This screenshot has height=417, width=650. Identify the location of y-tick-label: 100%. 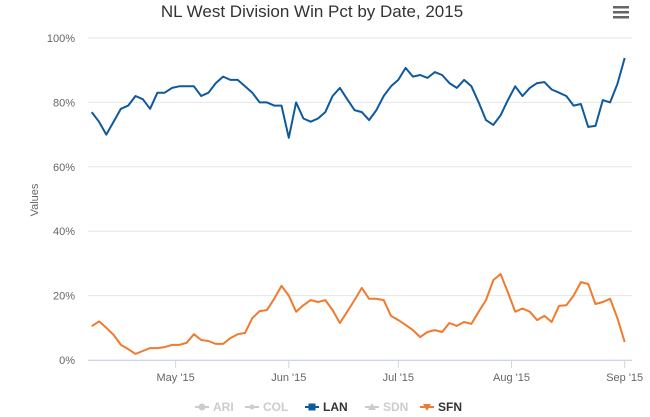
(61, 39).